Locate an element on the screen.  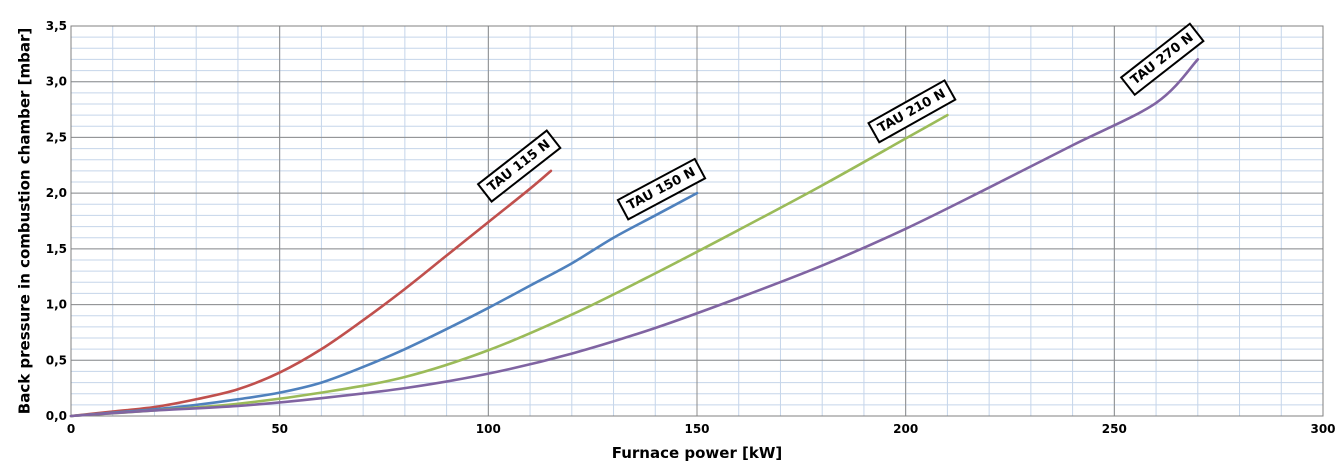
y-tick-label: 1,0 is located at coordinates (56, 305).